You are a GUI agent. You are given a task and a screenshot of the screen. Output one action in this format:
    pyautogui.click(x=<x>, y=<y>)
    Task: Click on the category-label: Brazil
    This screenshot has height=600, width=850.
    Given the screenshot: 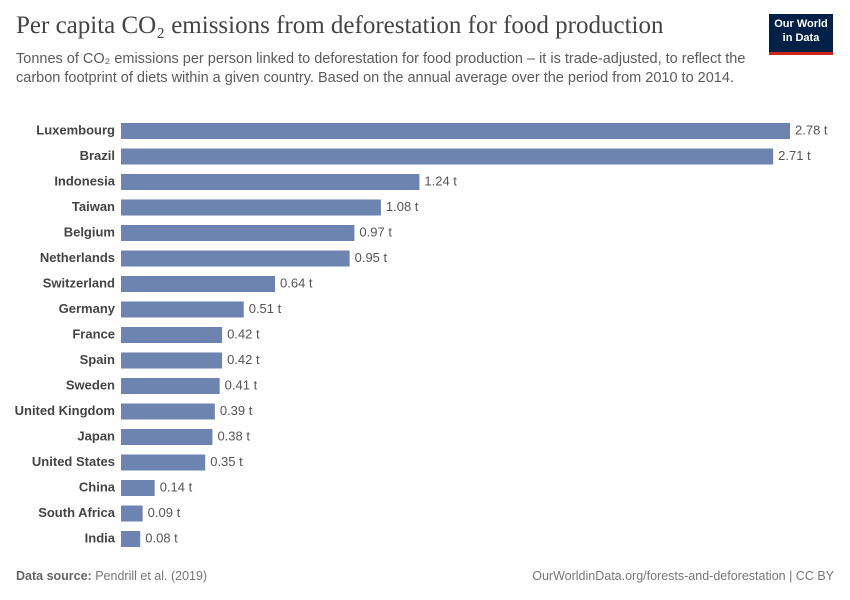 What is the action you would take?
    pyautogui.click(x=97, y=155)
    